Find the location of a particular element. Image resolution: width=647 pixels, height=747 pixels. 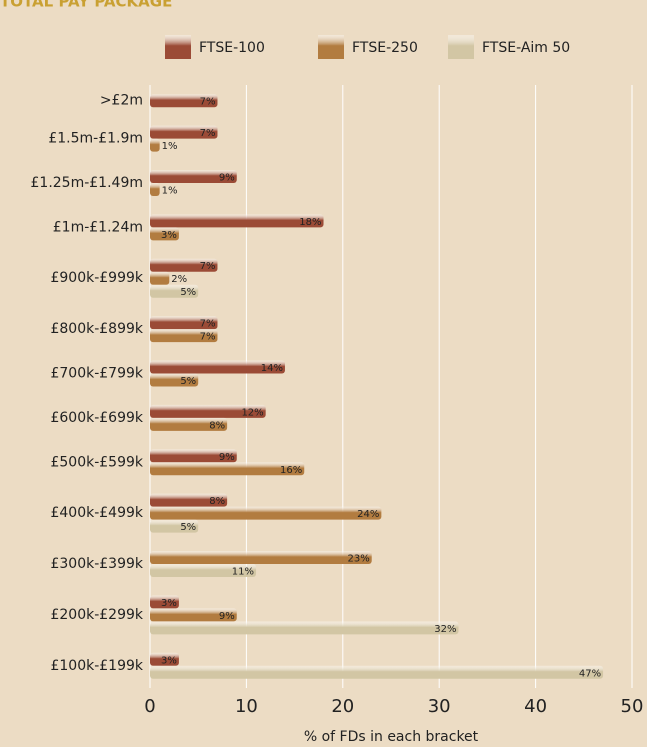

y-tick-label: £1m-£1.24m is located at coordinates (98, 227).